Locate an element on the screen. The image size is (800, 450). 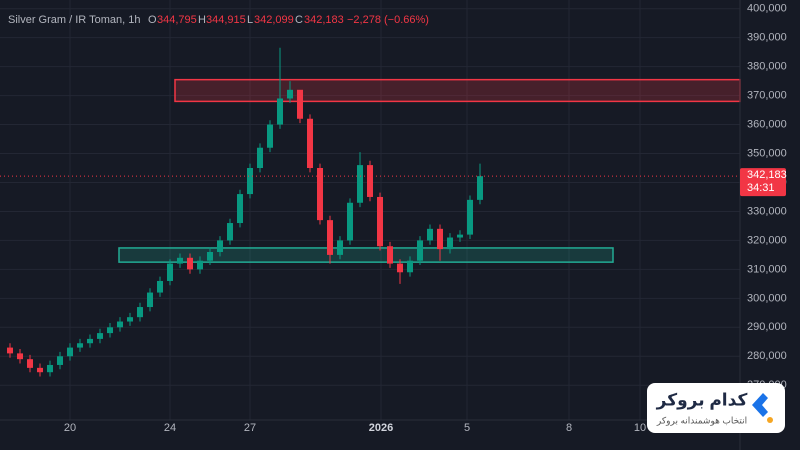
logo-icon is located at coordinates (760, 405).